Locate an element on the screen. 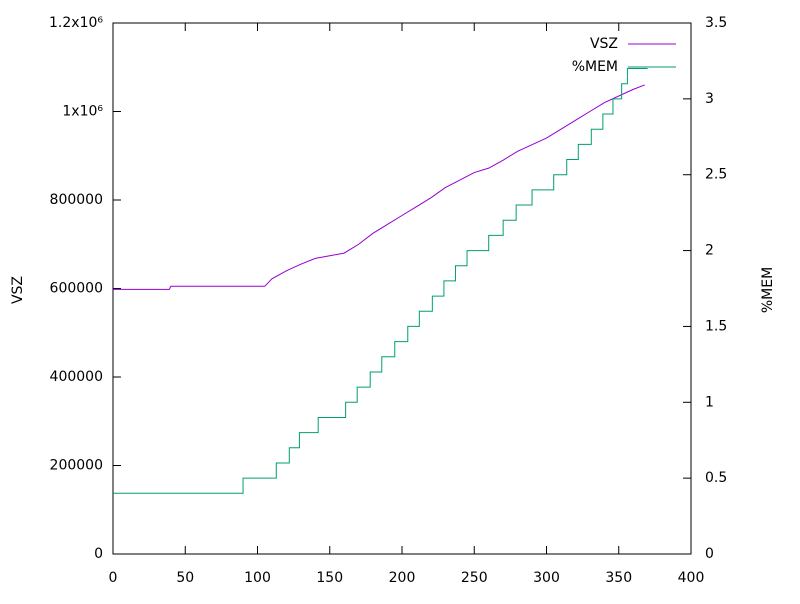 This screenshot has width=800, height=604. y2-tick-label: 2 is located at coordinates (709, 251).